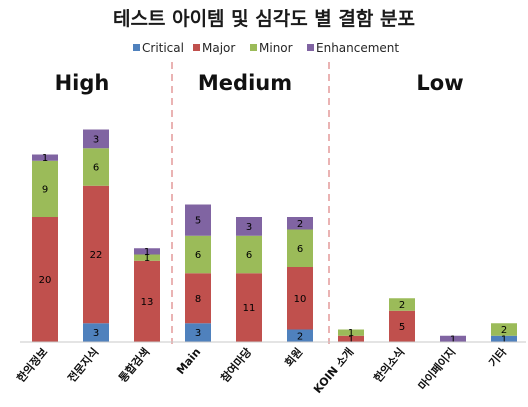  What do you see at coordinates (82, 83) in the screenshot?
I see `group-label-high: High` at bounding box center [82, 83].